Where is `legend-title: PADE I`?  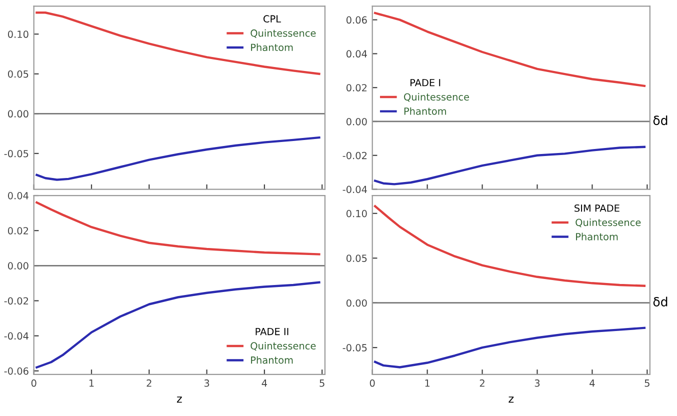
legend-title: PADE I is located at coordinates (425, 82).